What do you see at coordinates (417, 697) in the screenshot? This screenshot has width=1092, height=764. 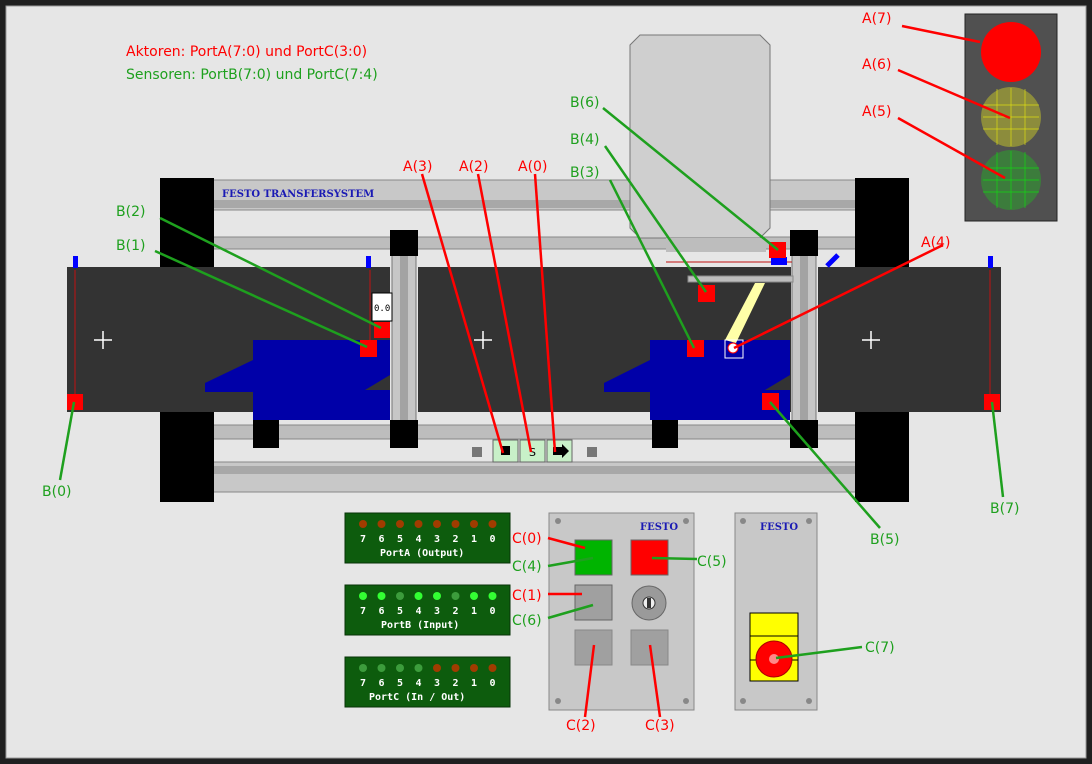 I see `port-c-title: PortC (In / Out)` at bounding box center [417, 697].